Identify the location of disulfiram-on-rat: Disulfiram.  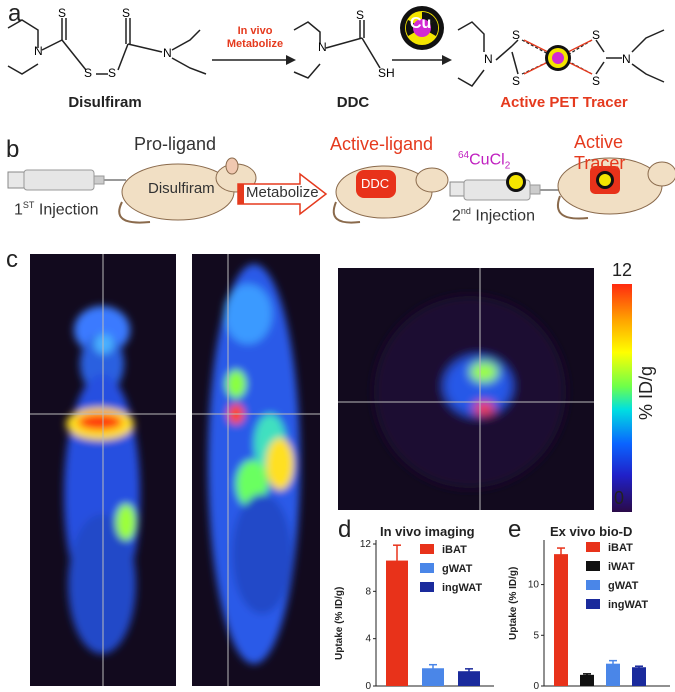
(181, 188).